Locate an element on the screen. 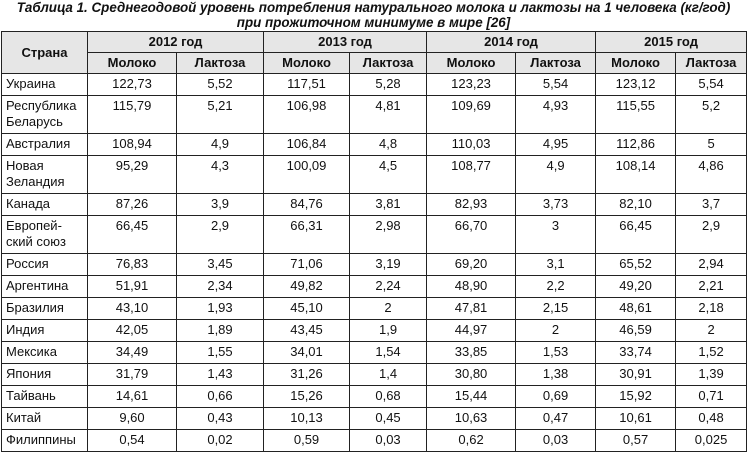 The image size is (747, 456). milk-value-cell: 31,79 is located at coordinates (132, 374).